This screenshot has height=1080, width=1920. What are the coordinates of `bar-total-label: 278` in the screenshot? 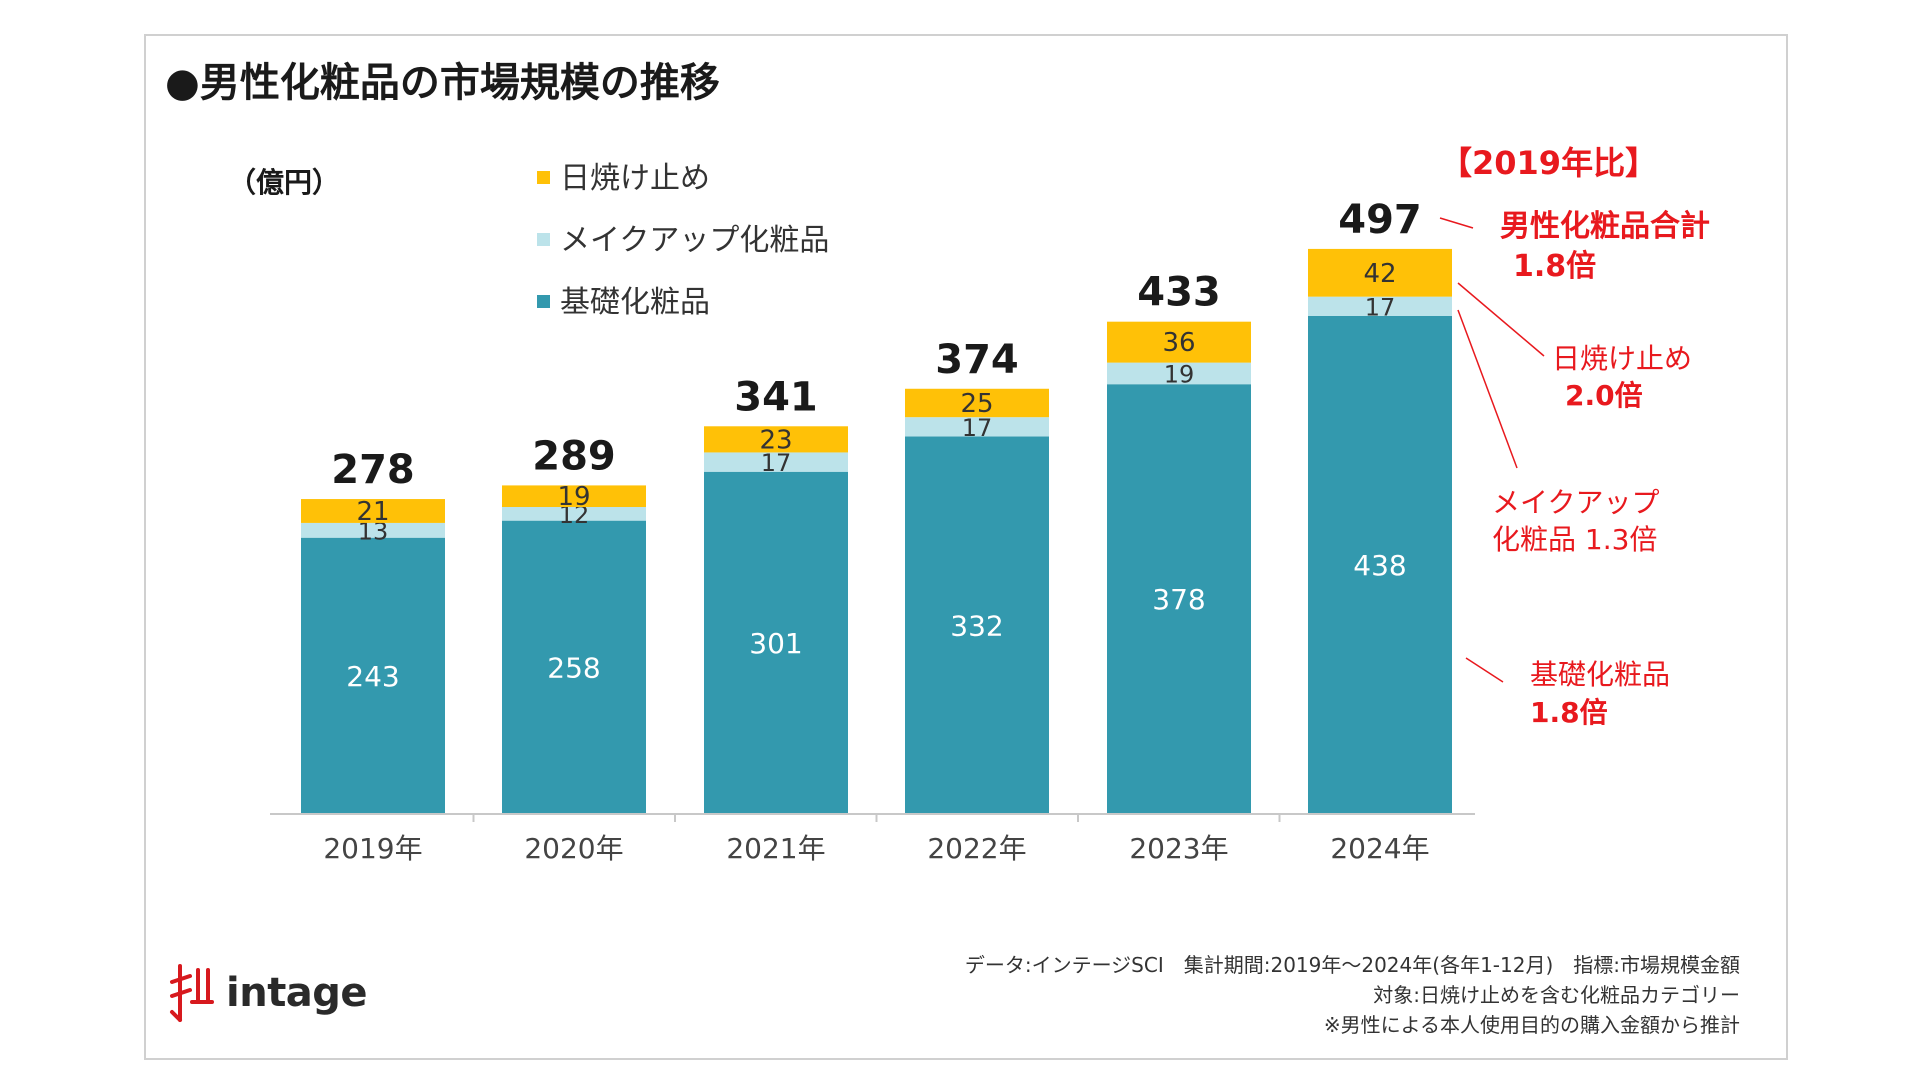 It's located at (373, 470).